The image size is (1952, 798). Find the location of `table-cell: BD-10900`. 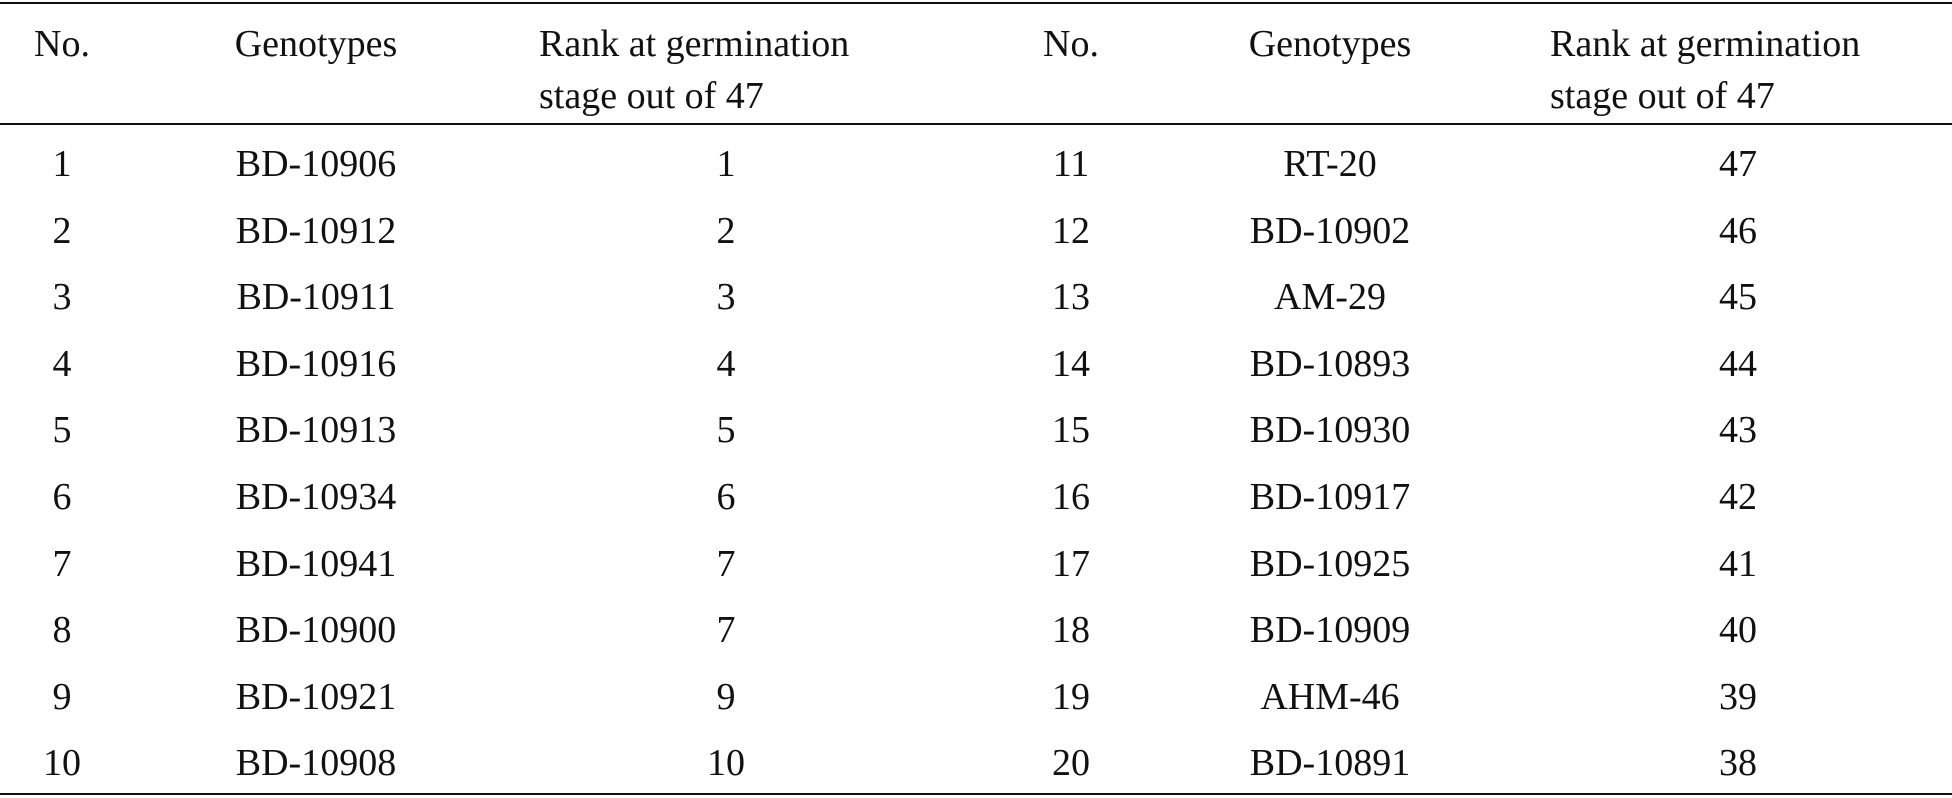

table-cell: BD-10900 is located at coordinates (316, 630).